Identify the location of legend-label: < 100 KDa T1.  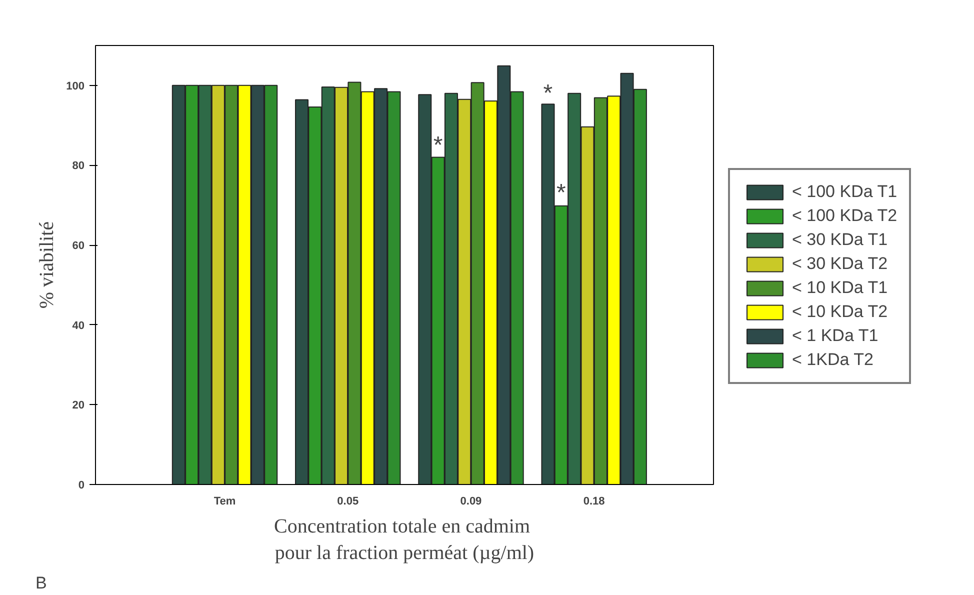
(845, 192).